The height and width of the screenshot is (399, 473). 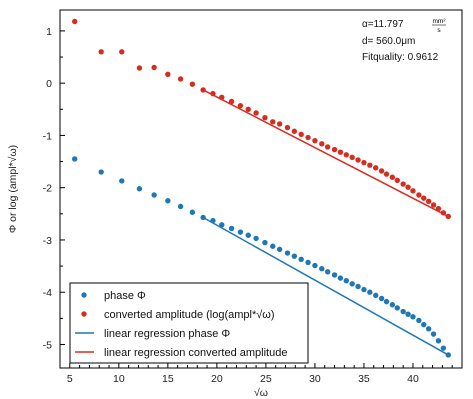 I want to click on x-tick-label: 35, so click(x=364, y=379).